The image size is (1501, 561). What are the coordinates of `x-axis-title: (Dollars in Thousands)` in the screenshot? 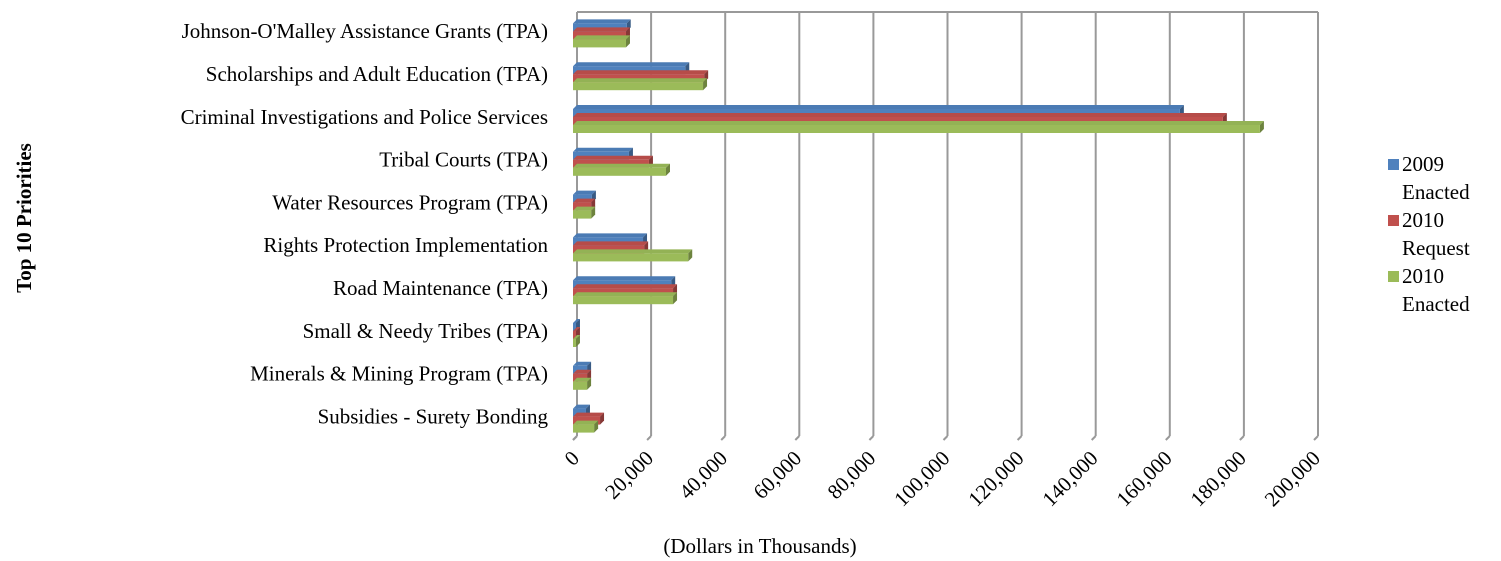 It's located at (759, 546).